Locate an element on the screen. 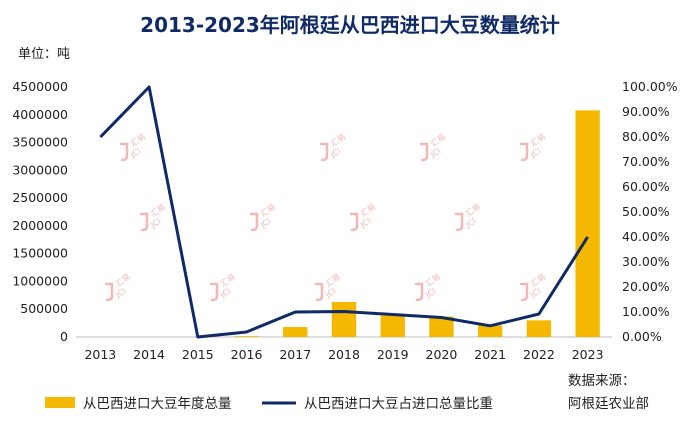 This screenshot has width=700, height=436. x-tick-label: 2023 is located at coordinates (588, 354).